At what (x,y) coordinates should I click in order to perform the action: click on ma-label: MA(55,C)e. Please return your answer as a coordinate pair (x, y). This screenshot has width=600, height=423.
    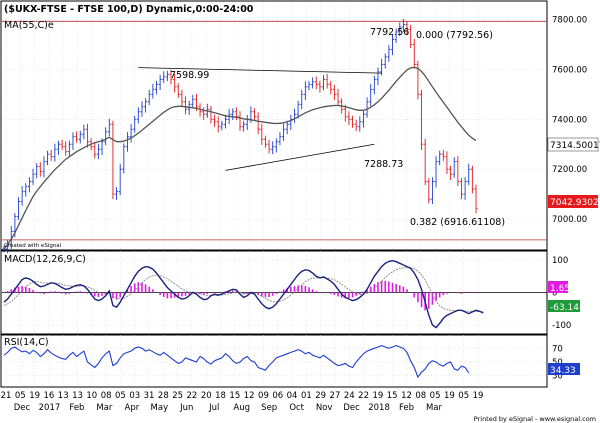
    Looking at the image, I should click on (29, 25).